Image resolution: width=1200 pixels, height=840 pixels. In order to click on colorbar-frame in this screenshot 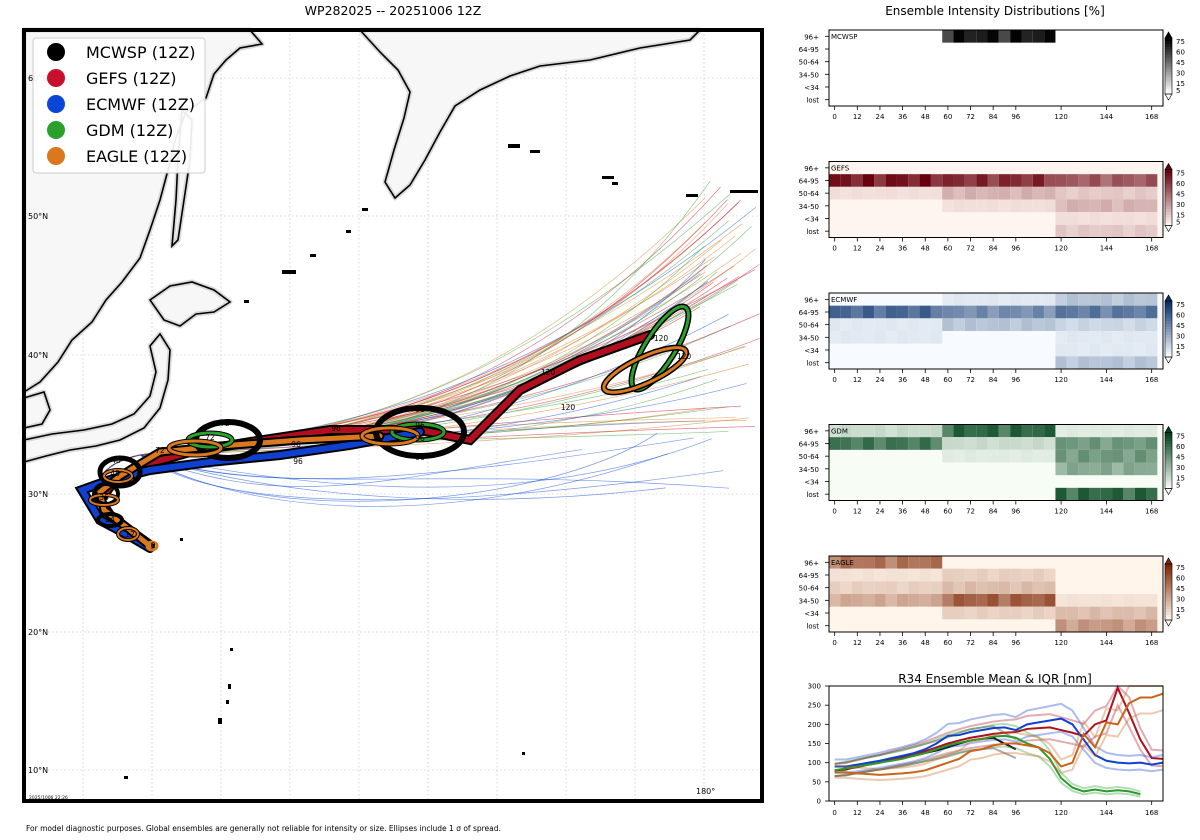, I will do `click(1168, 66)`.